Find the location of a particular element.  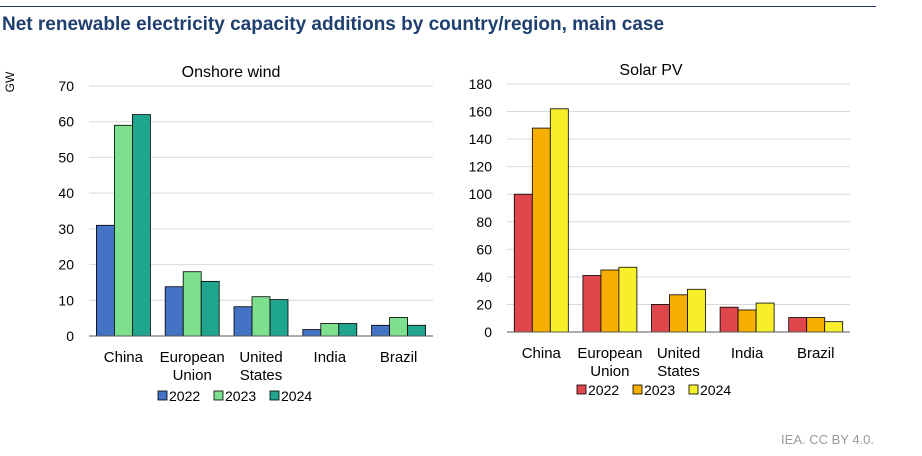

wind-x-tick-label-line: European is located at coordinates (192, 357).